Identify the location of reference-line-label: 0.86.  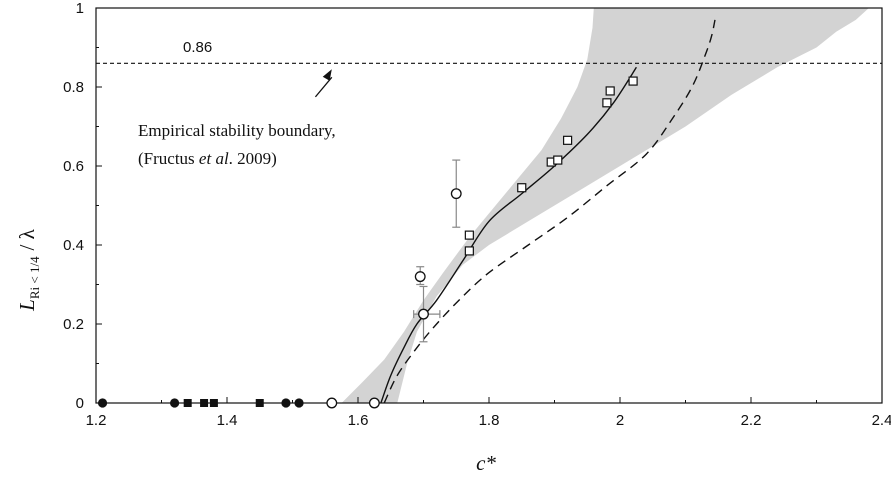
(197, 47).